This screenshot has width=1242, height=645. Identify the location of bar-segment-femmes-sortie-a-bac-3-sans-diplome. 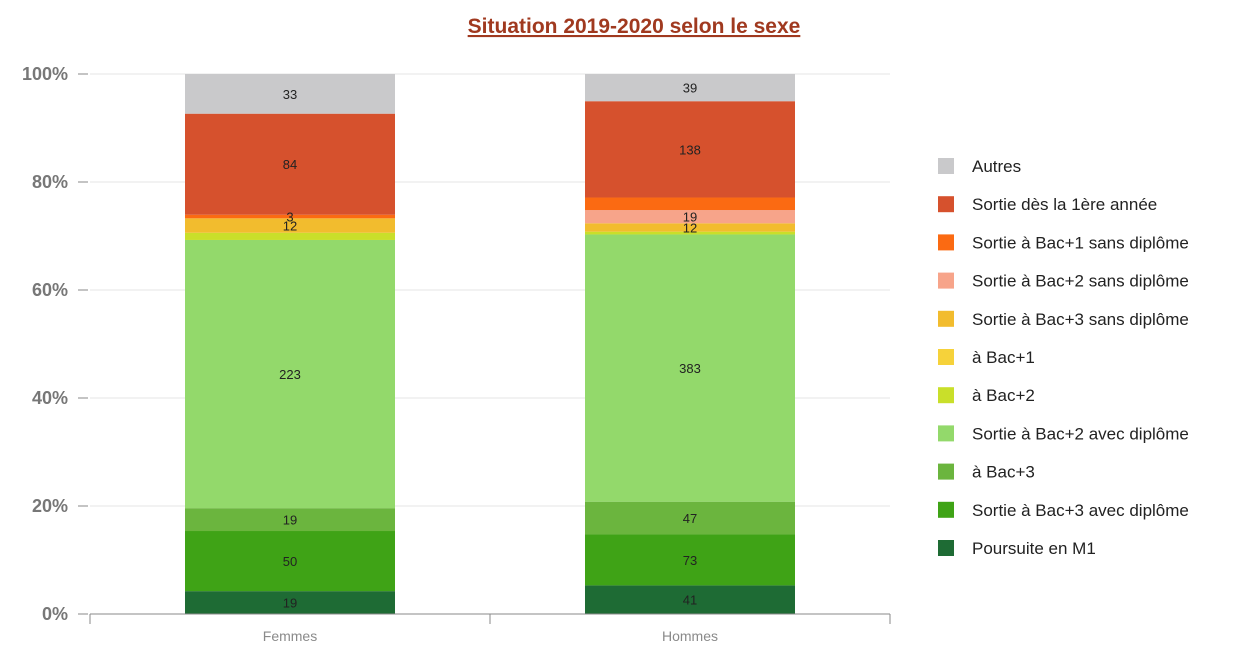
(290, 225).